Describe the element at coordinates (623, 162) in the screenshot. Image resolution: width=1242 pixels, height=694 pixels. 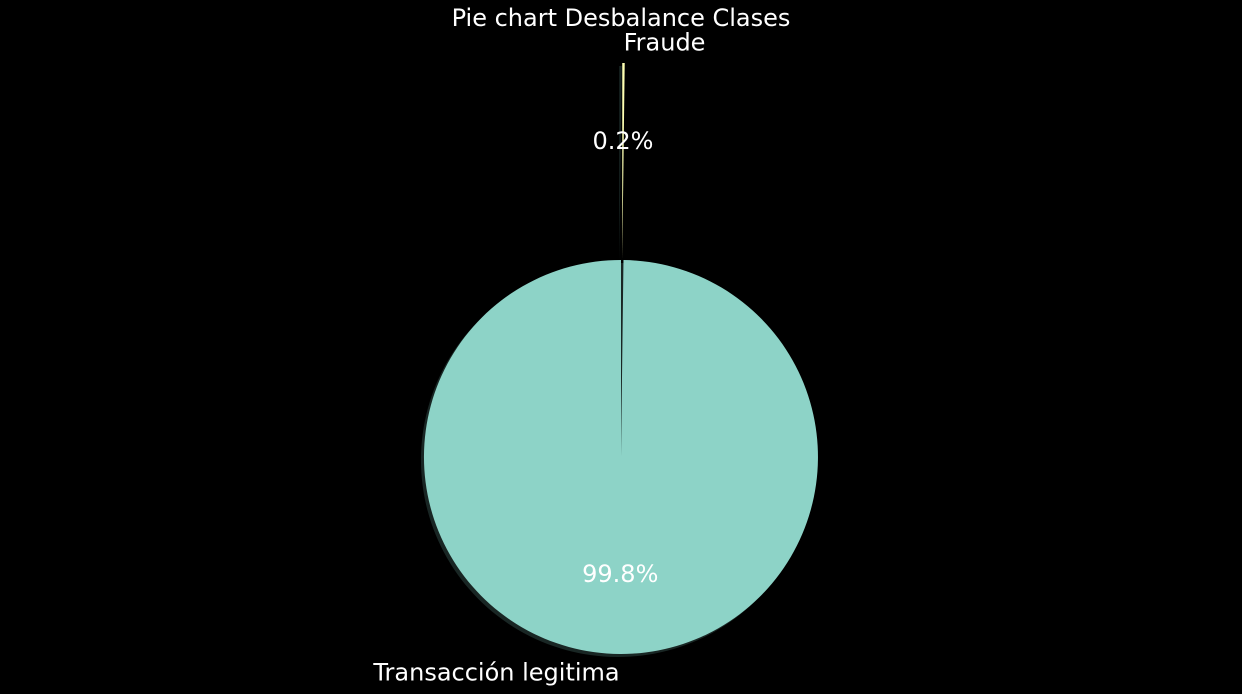
I see `pie-slice-fraude` at that location.